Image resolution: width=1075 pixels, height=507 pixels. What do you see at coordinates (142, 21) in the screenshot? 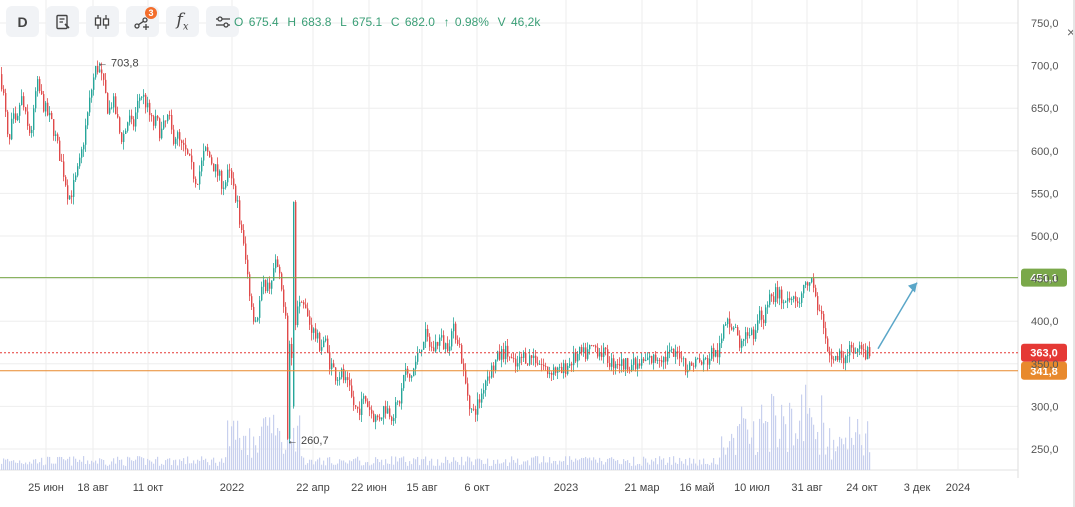
I see `indicators-button: 3` at bounding box center [142, 21].